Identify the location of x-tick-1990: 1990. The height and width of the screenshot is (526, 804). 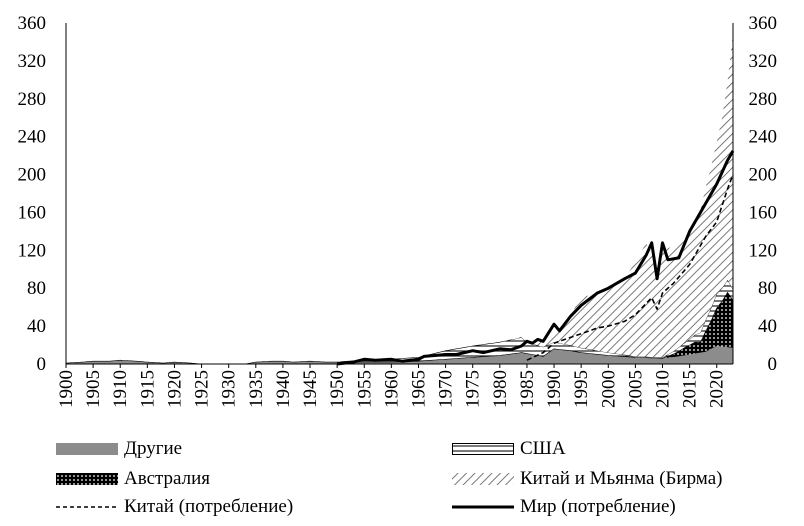
(554, 389).